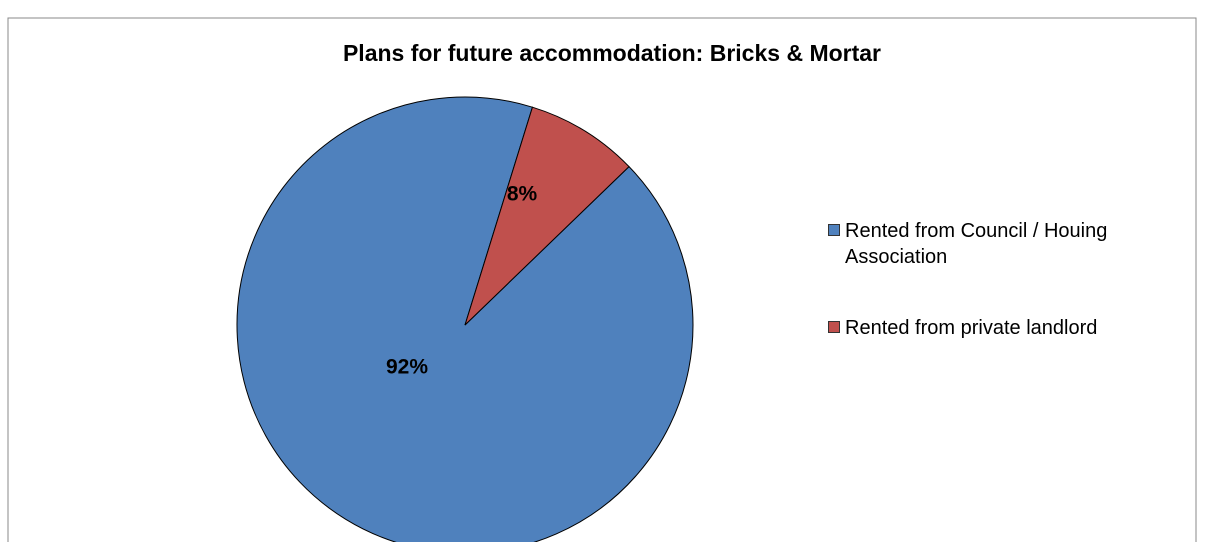 The width and height of the screenshot is (1205, 542). Describe the element at coordinates (407, 367) in the screenshot. I see `data-label: 92%` at that location.